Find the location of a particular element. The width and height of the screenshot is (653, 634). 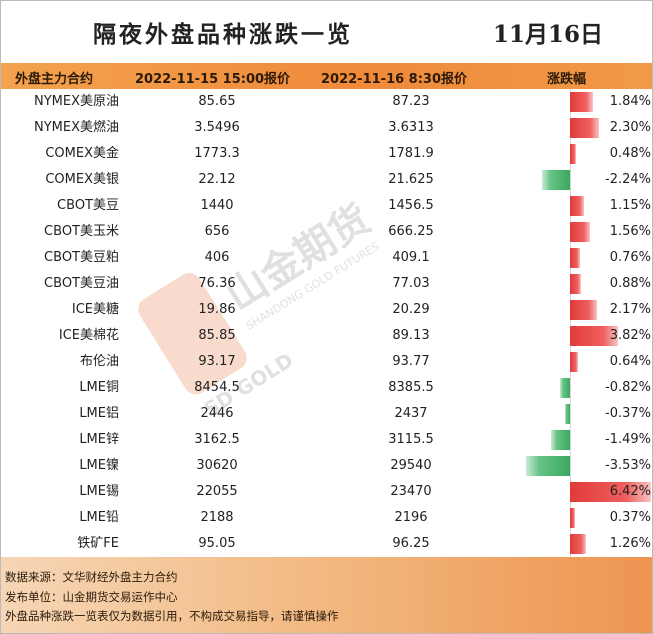

price-previous: 8454.5 is located at coordinates (217, 387).